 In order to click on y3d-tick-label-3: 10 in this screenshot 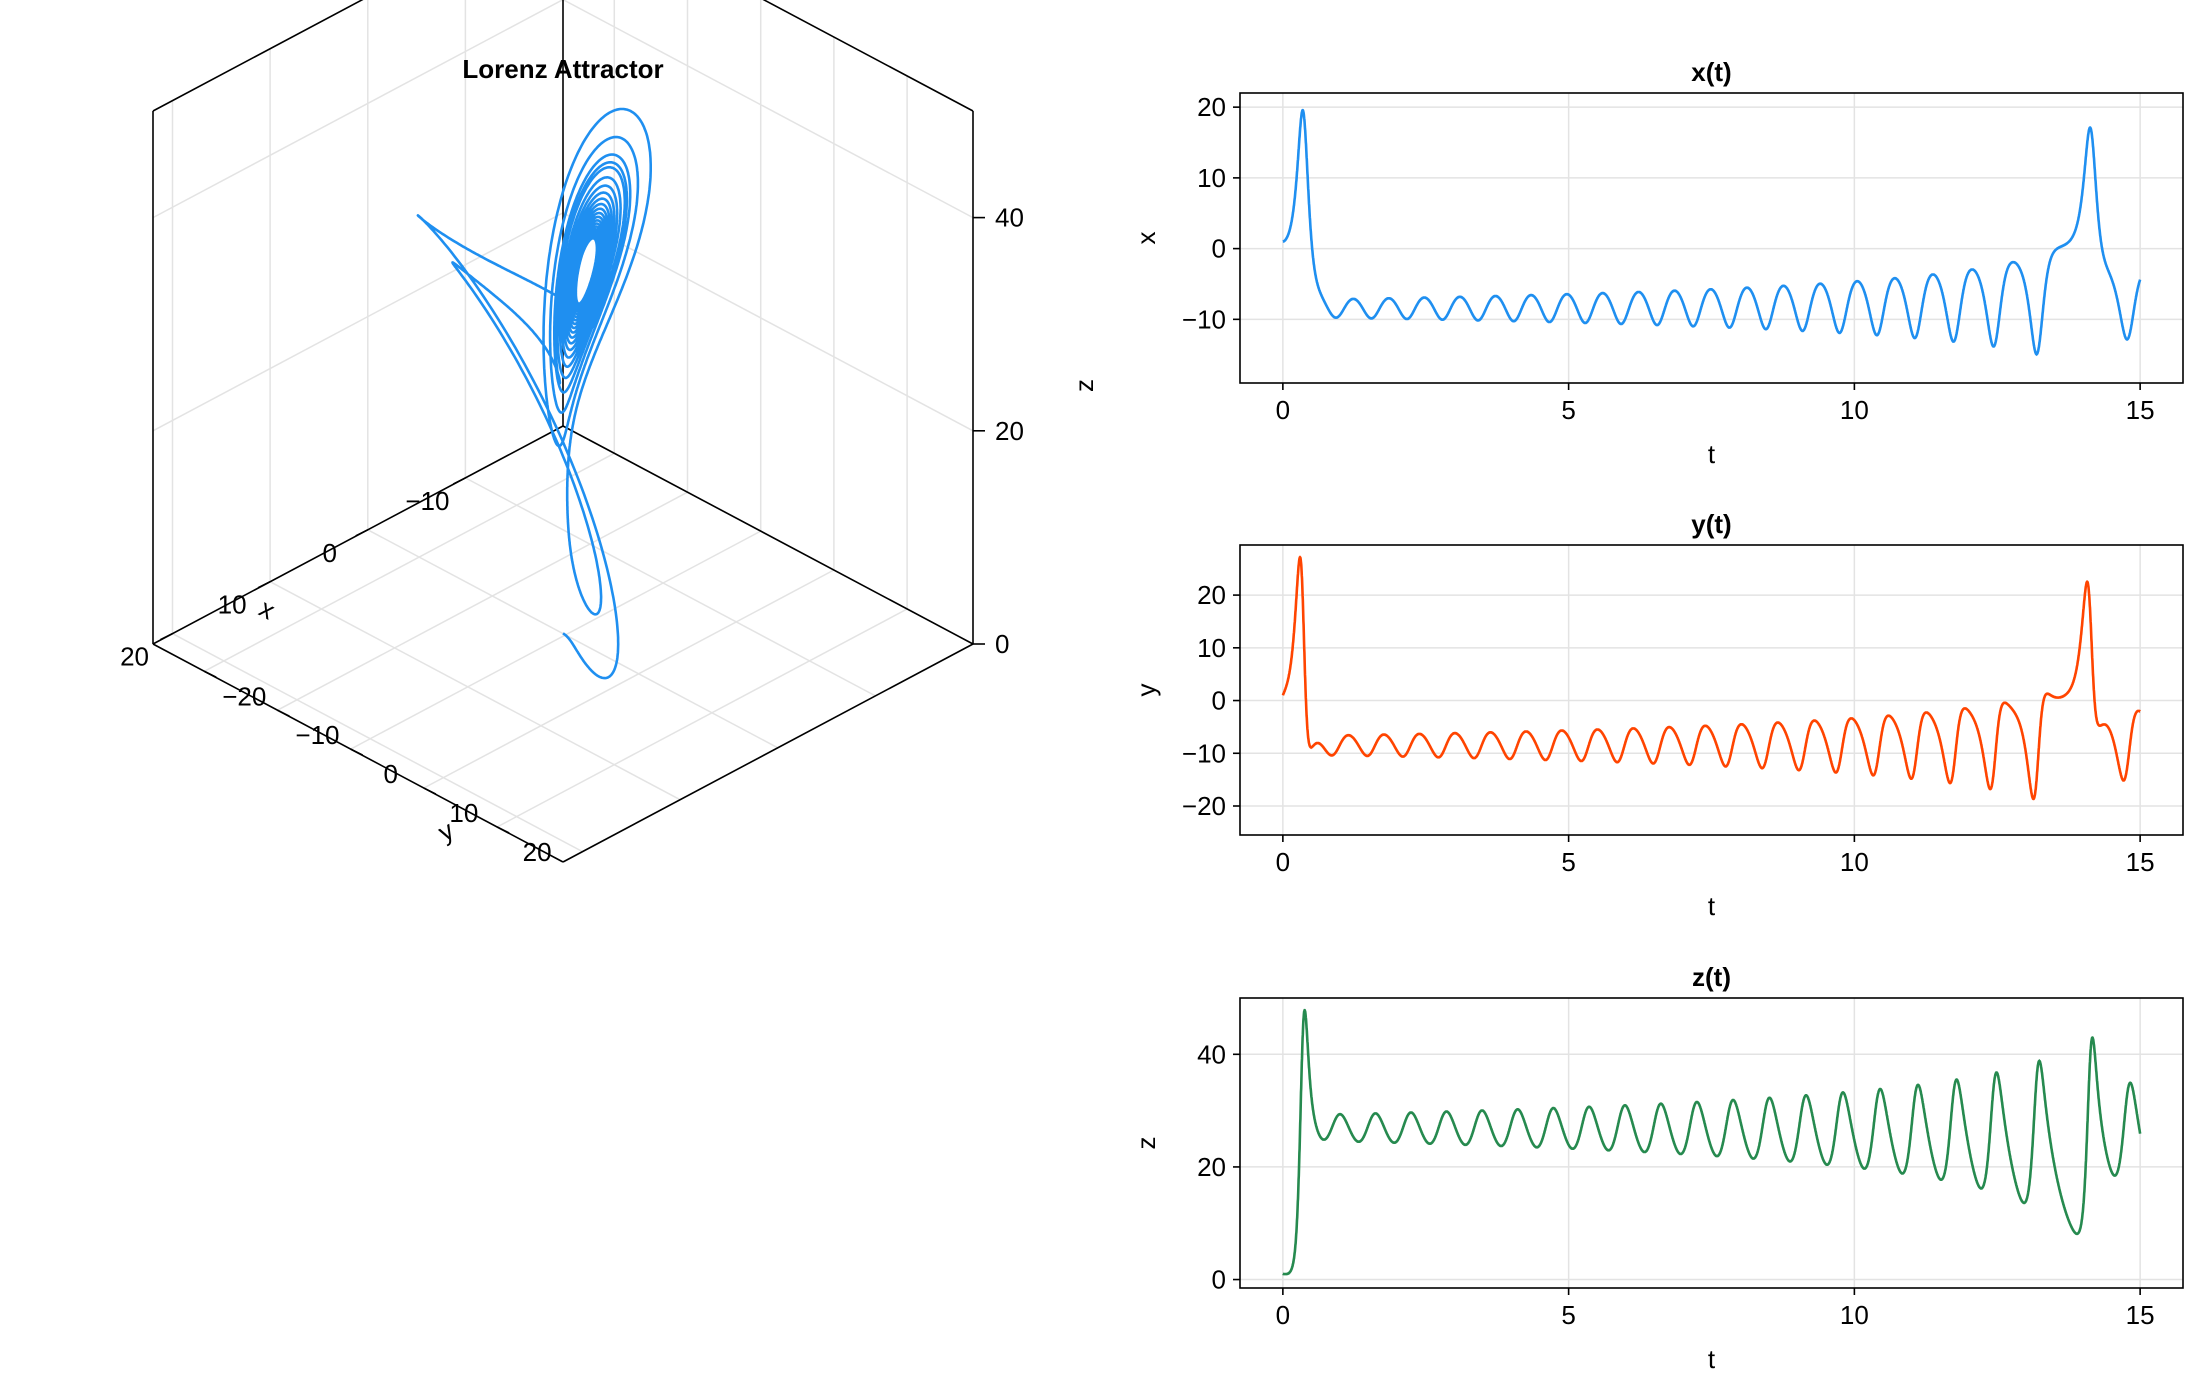, I will do `click(463, 813)`.